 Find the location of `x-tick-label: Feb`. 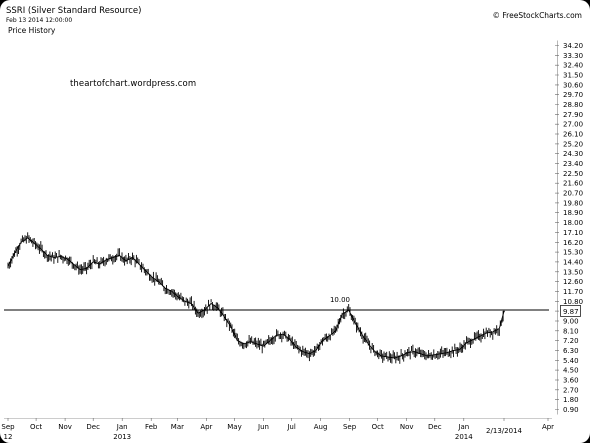

x-tick-label: Feb is located at coordinates (151, 427).